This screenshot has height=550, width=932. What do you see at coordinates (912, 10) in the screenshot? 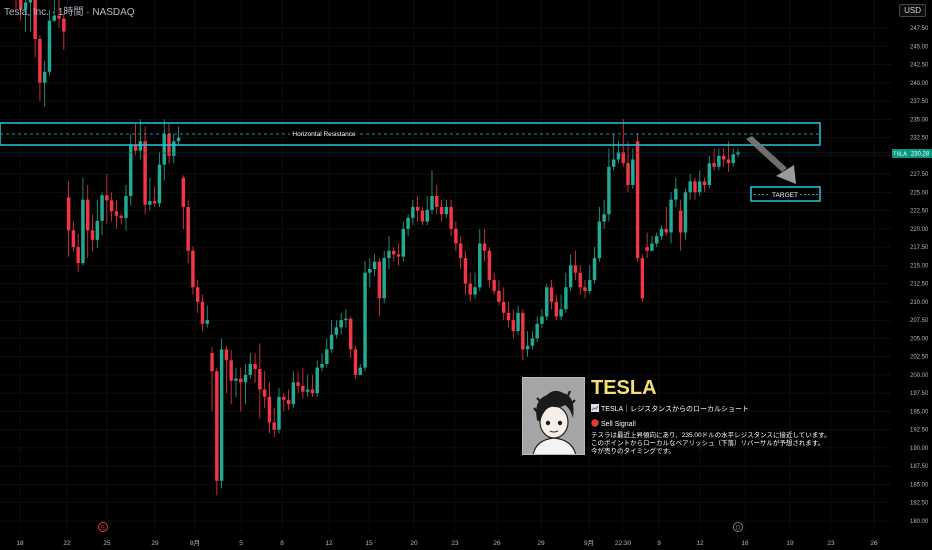
I see `currency-button: USD` at bounding box center [912, 10].